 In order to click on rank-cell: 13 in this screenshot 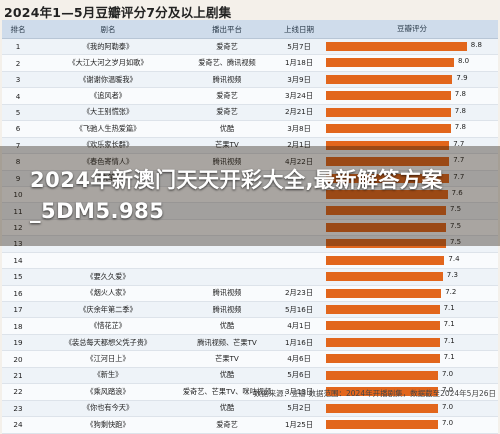, I will do `click(18, 244)`.